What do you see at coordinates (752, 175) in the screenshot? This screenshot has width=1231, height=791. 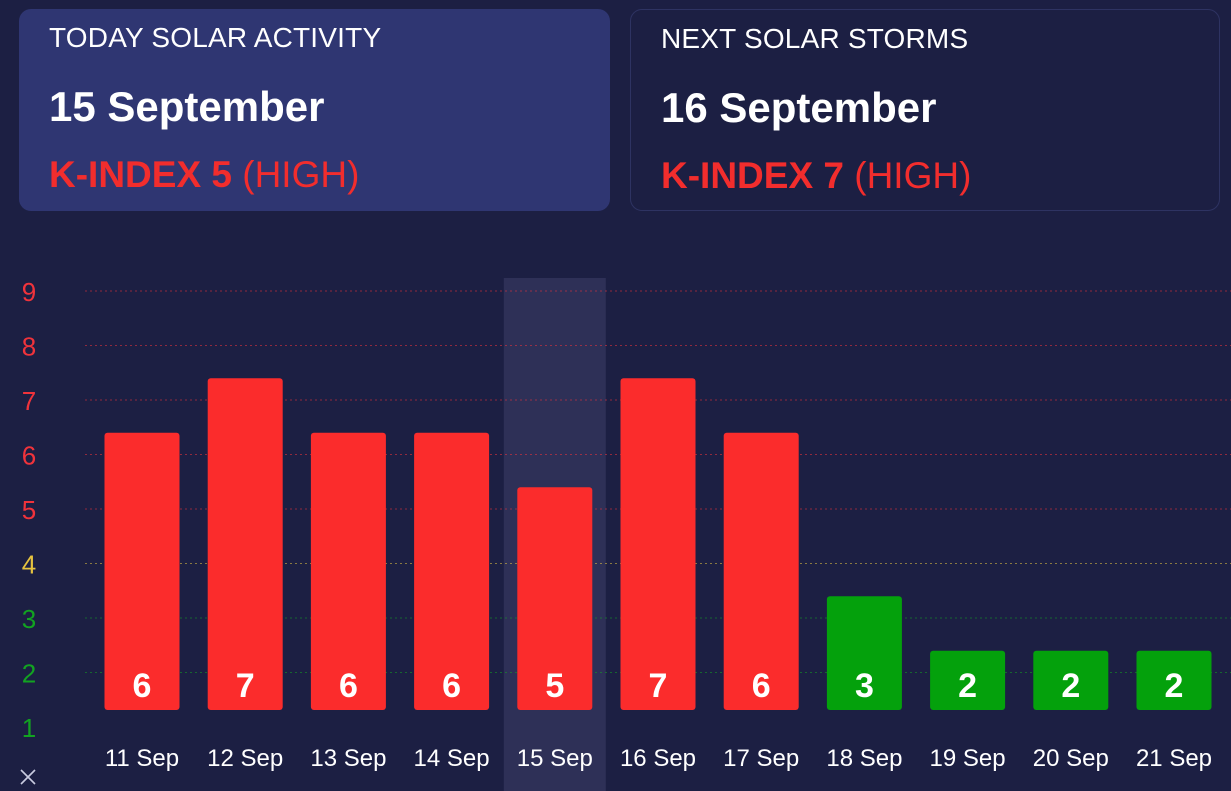 I see `next-kindex-value: K-INDEX 7` at bounding box center [752, 175].